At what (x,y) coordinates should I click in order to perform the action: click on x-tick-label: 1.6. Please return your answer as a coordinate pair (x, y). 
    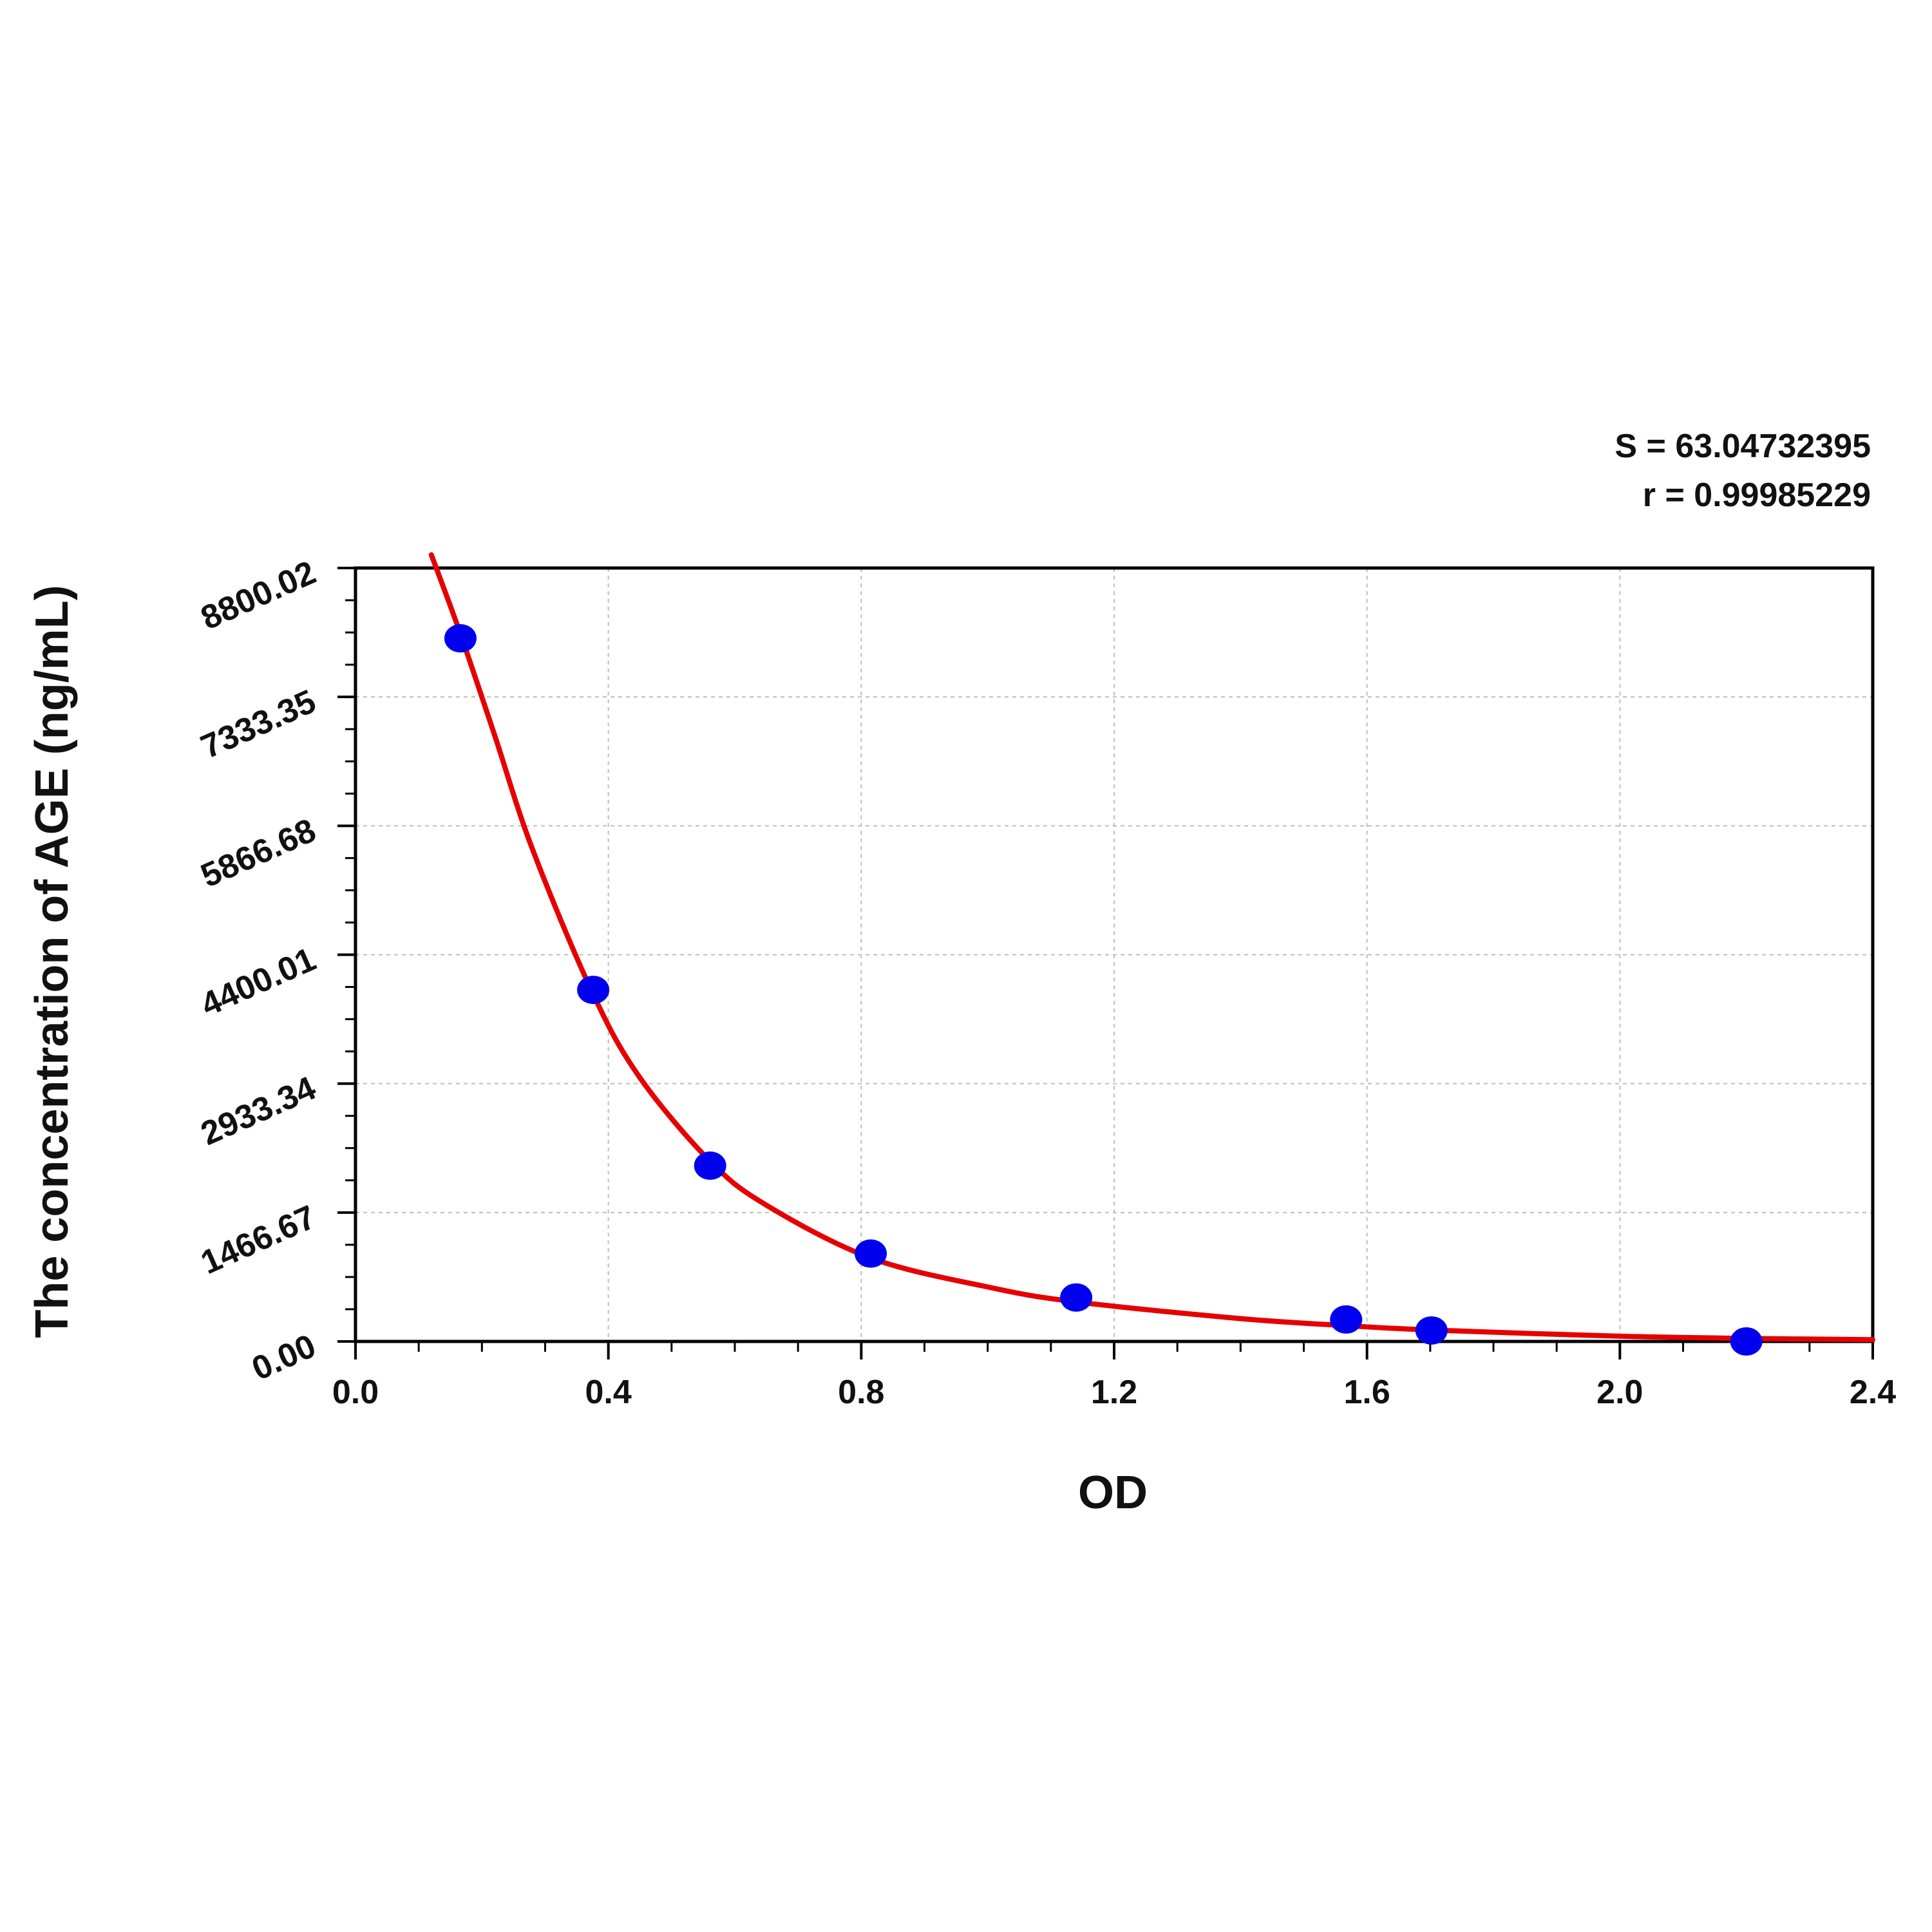
    Looking at the image, I should click on (1367, 1393).